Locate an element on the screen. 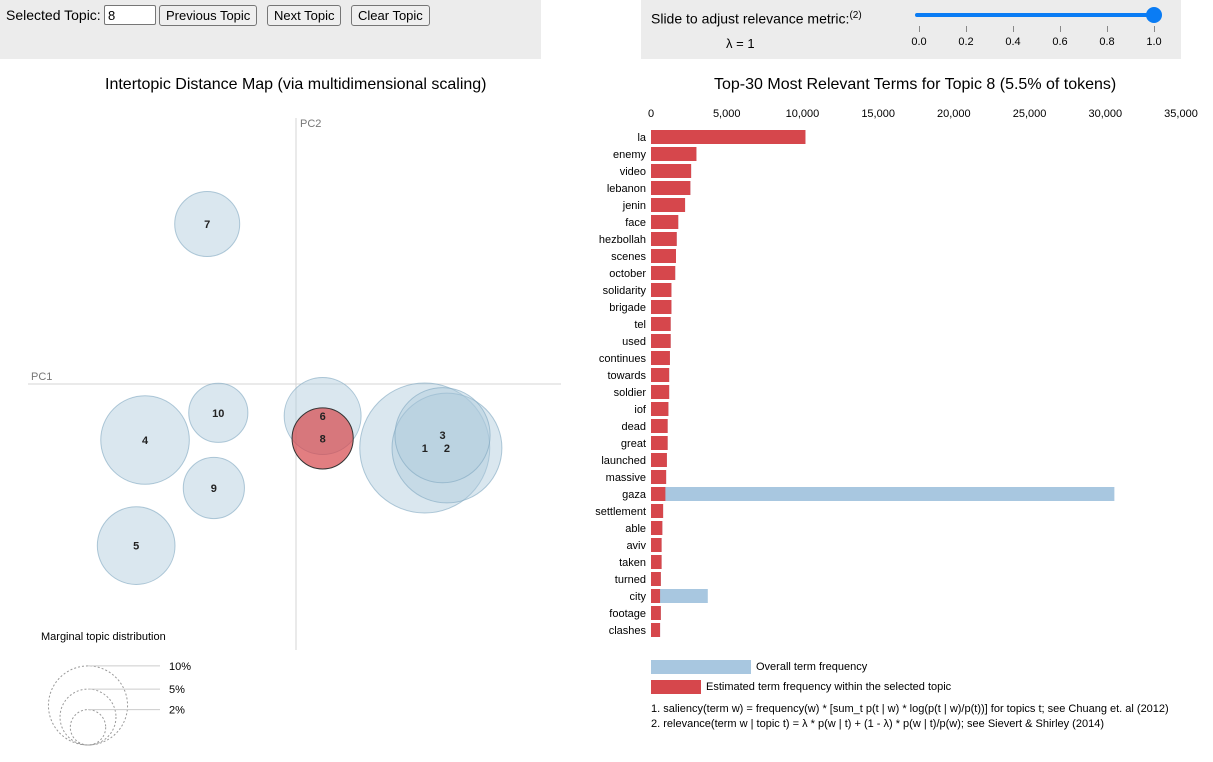  term-label: lebanon is located at coordinates (626, 189).